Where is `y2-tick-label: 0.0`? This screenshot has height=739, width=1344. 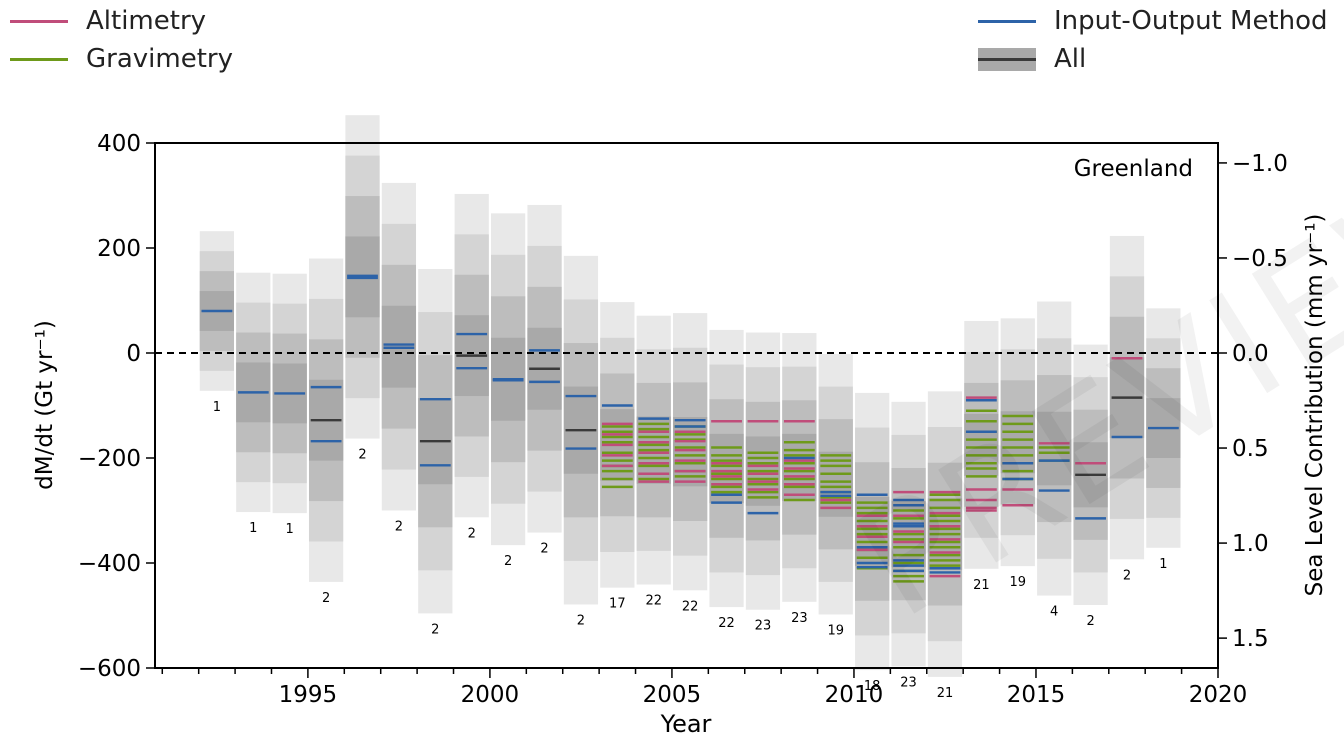 y2-tick-label: 0.0 is located at coordinates (1250, 354).